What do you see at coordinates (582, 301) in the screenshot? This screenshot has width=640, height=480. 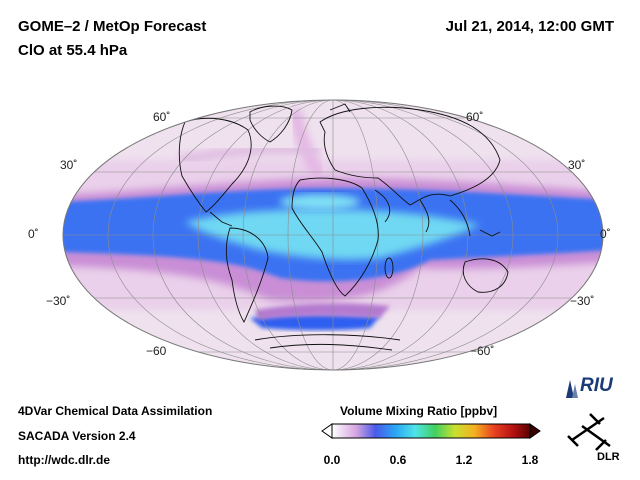 I see `lat-label-right-minus30: −30˚` at bounding box center [582, 301].